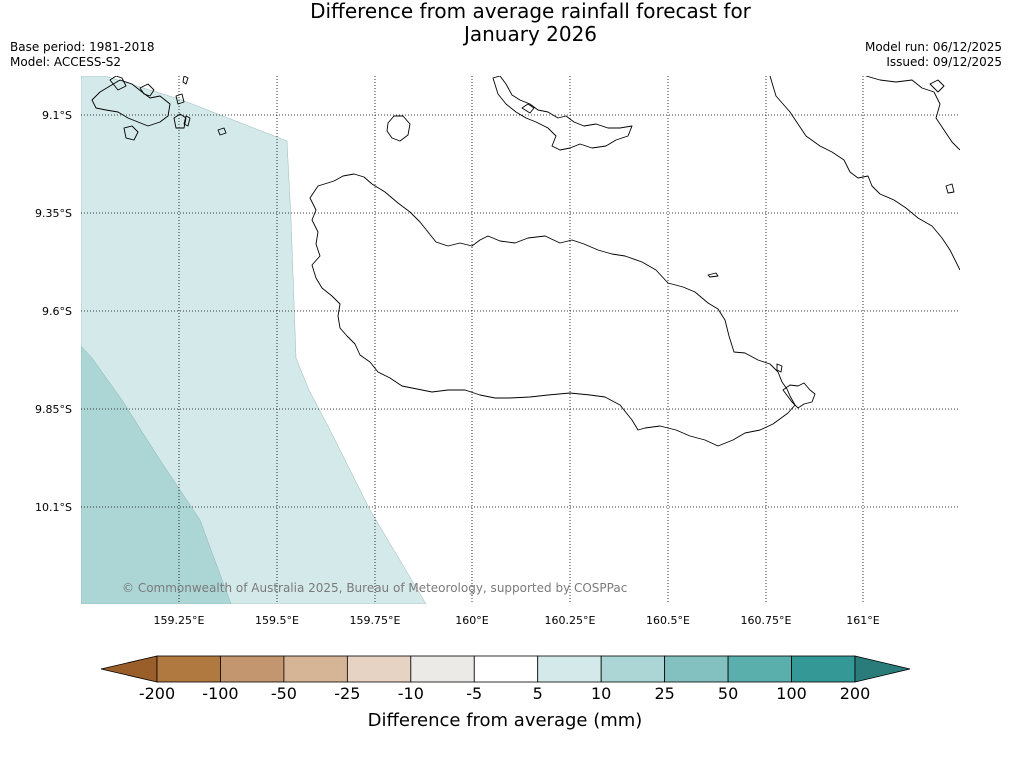 Image resolution: width=1011 pixels, height=758 pixels. I want to click on lat-labels: 9.1°S 9.35°S 9.6°S 9.85°S 10.1°S, so click(53, 311).